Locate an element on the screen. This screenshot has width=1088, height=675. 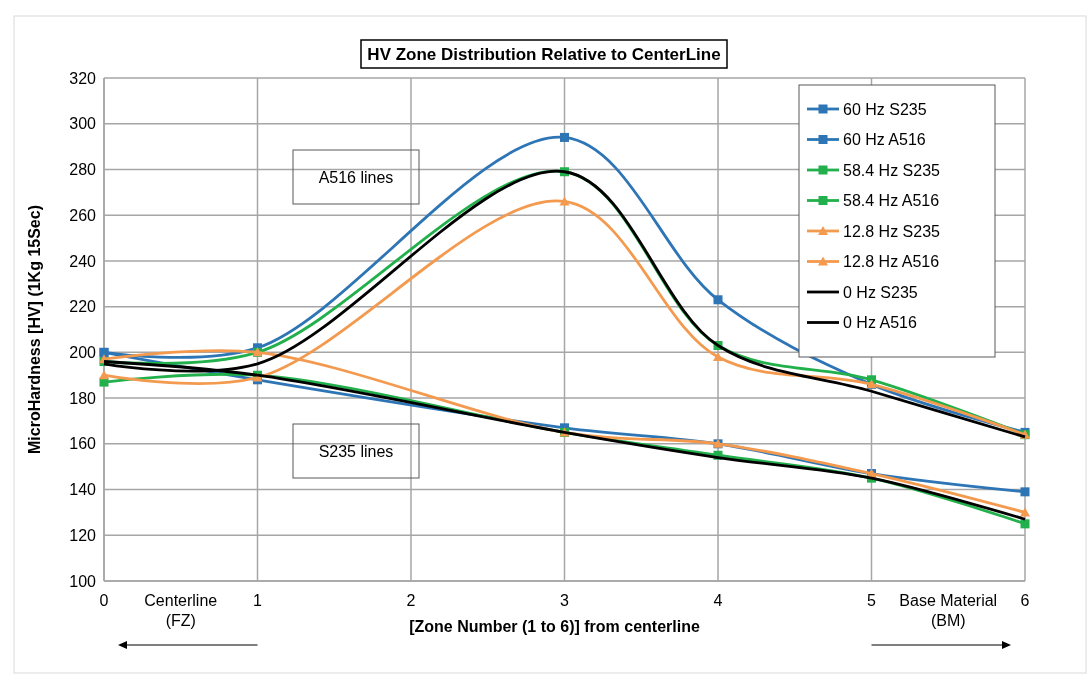
y-tick-label: 240 is located at coordinates (83, 261).